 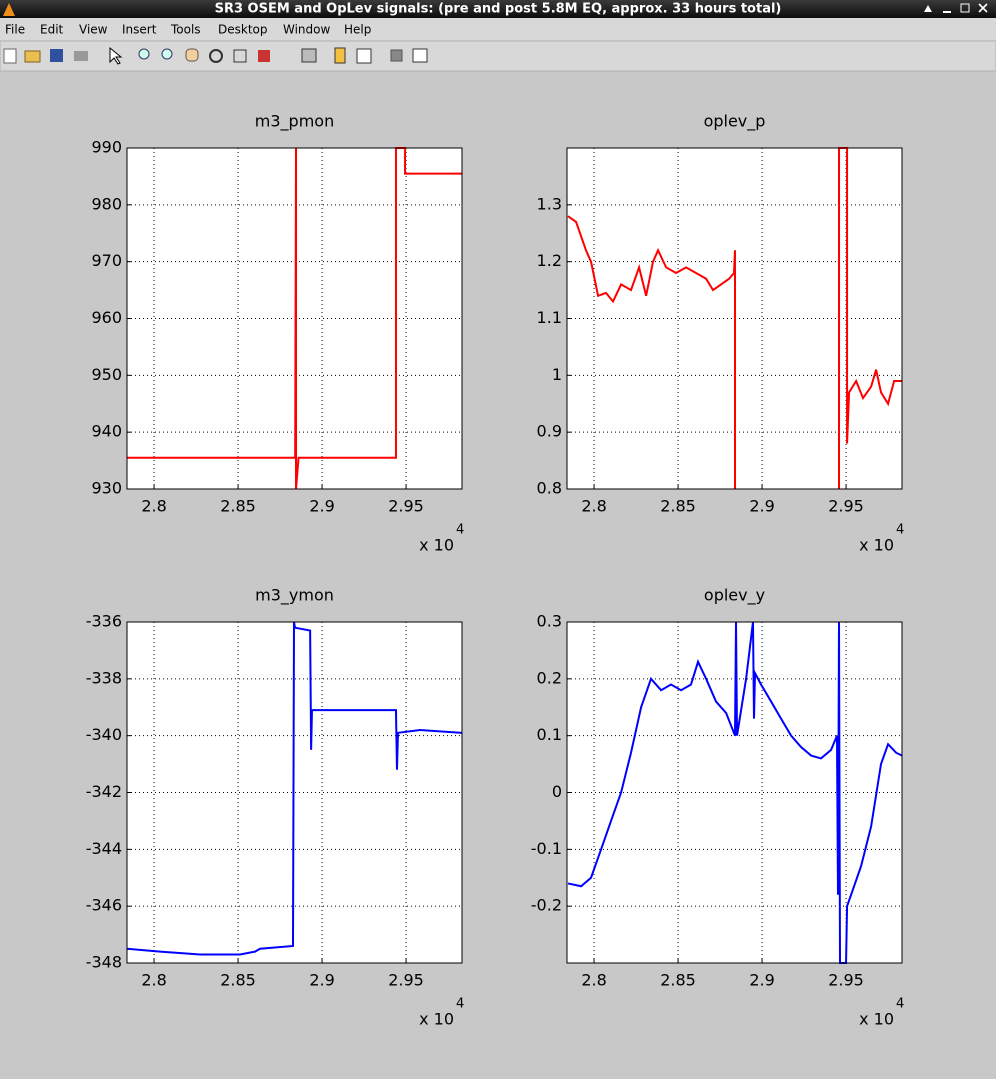 I want to click on y-tick-label: 950, so click(x=106, y=374).